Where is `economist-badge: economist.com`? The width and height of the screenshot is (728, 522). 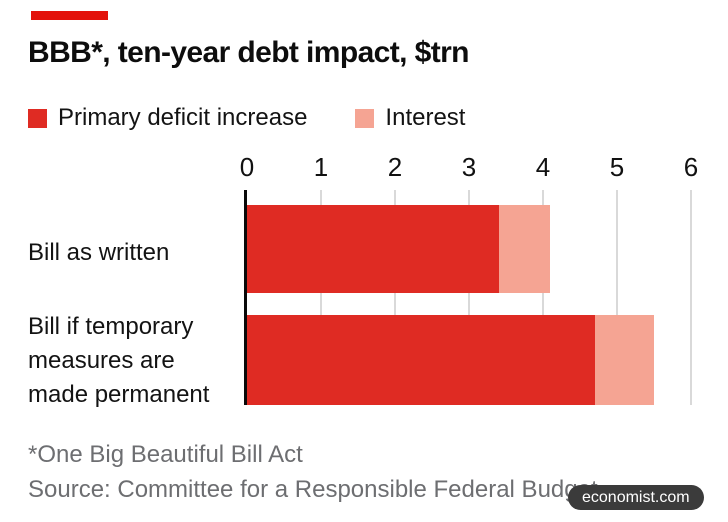 economist-badge: economist.com is located at coordinates (636, 497).